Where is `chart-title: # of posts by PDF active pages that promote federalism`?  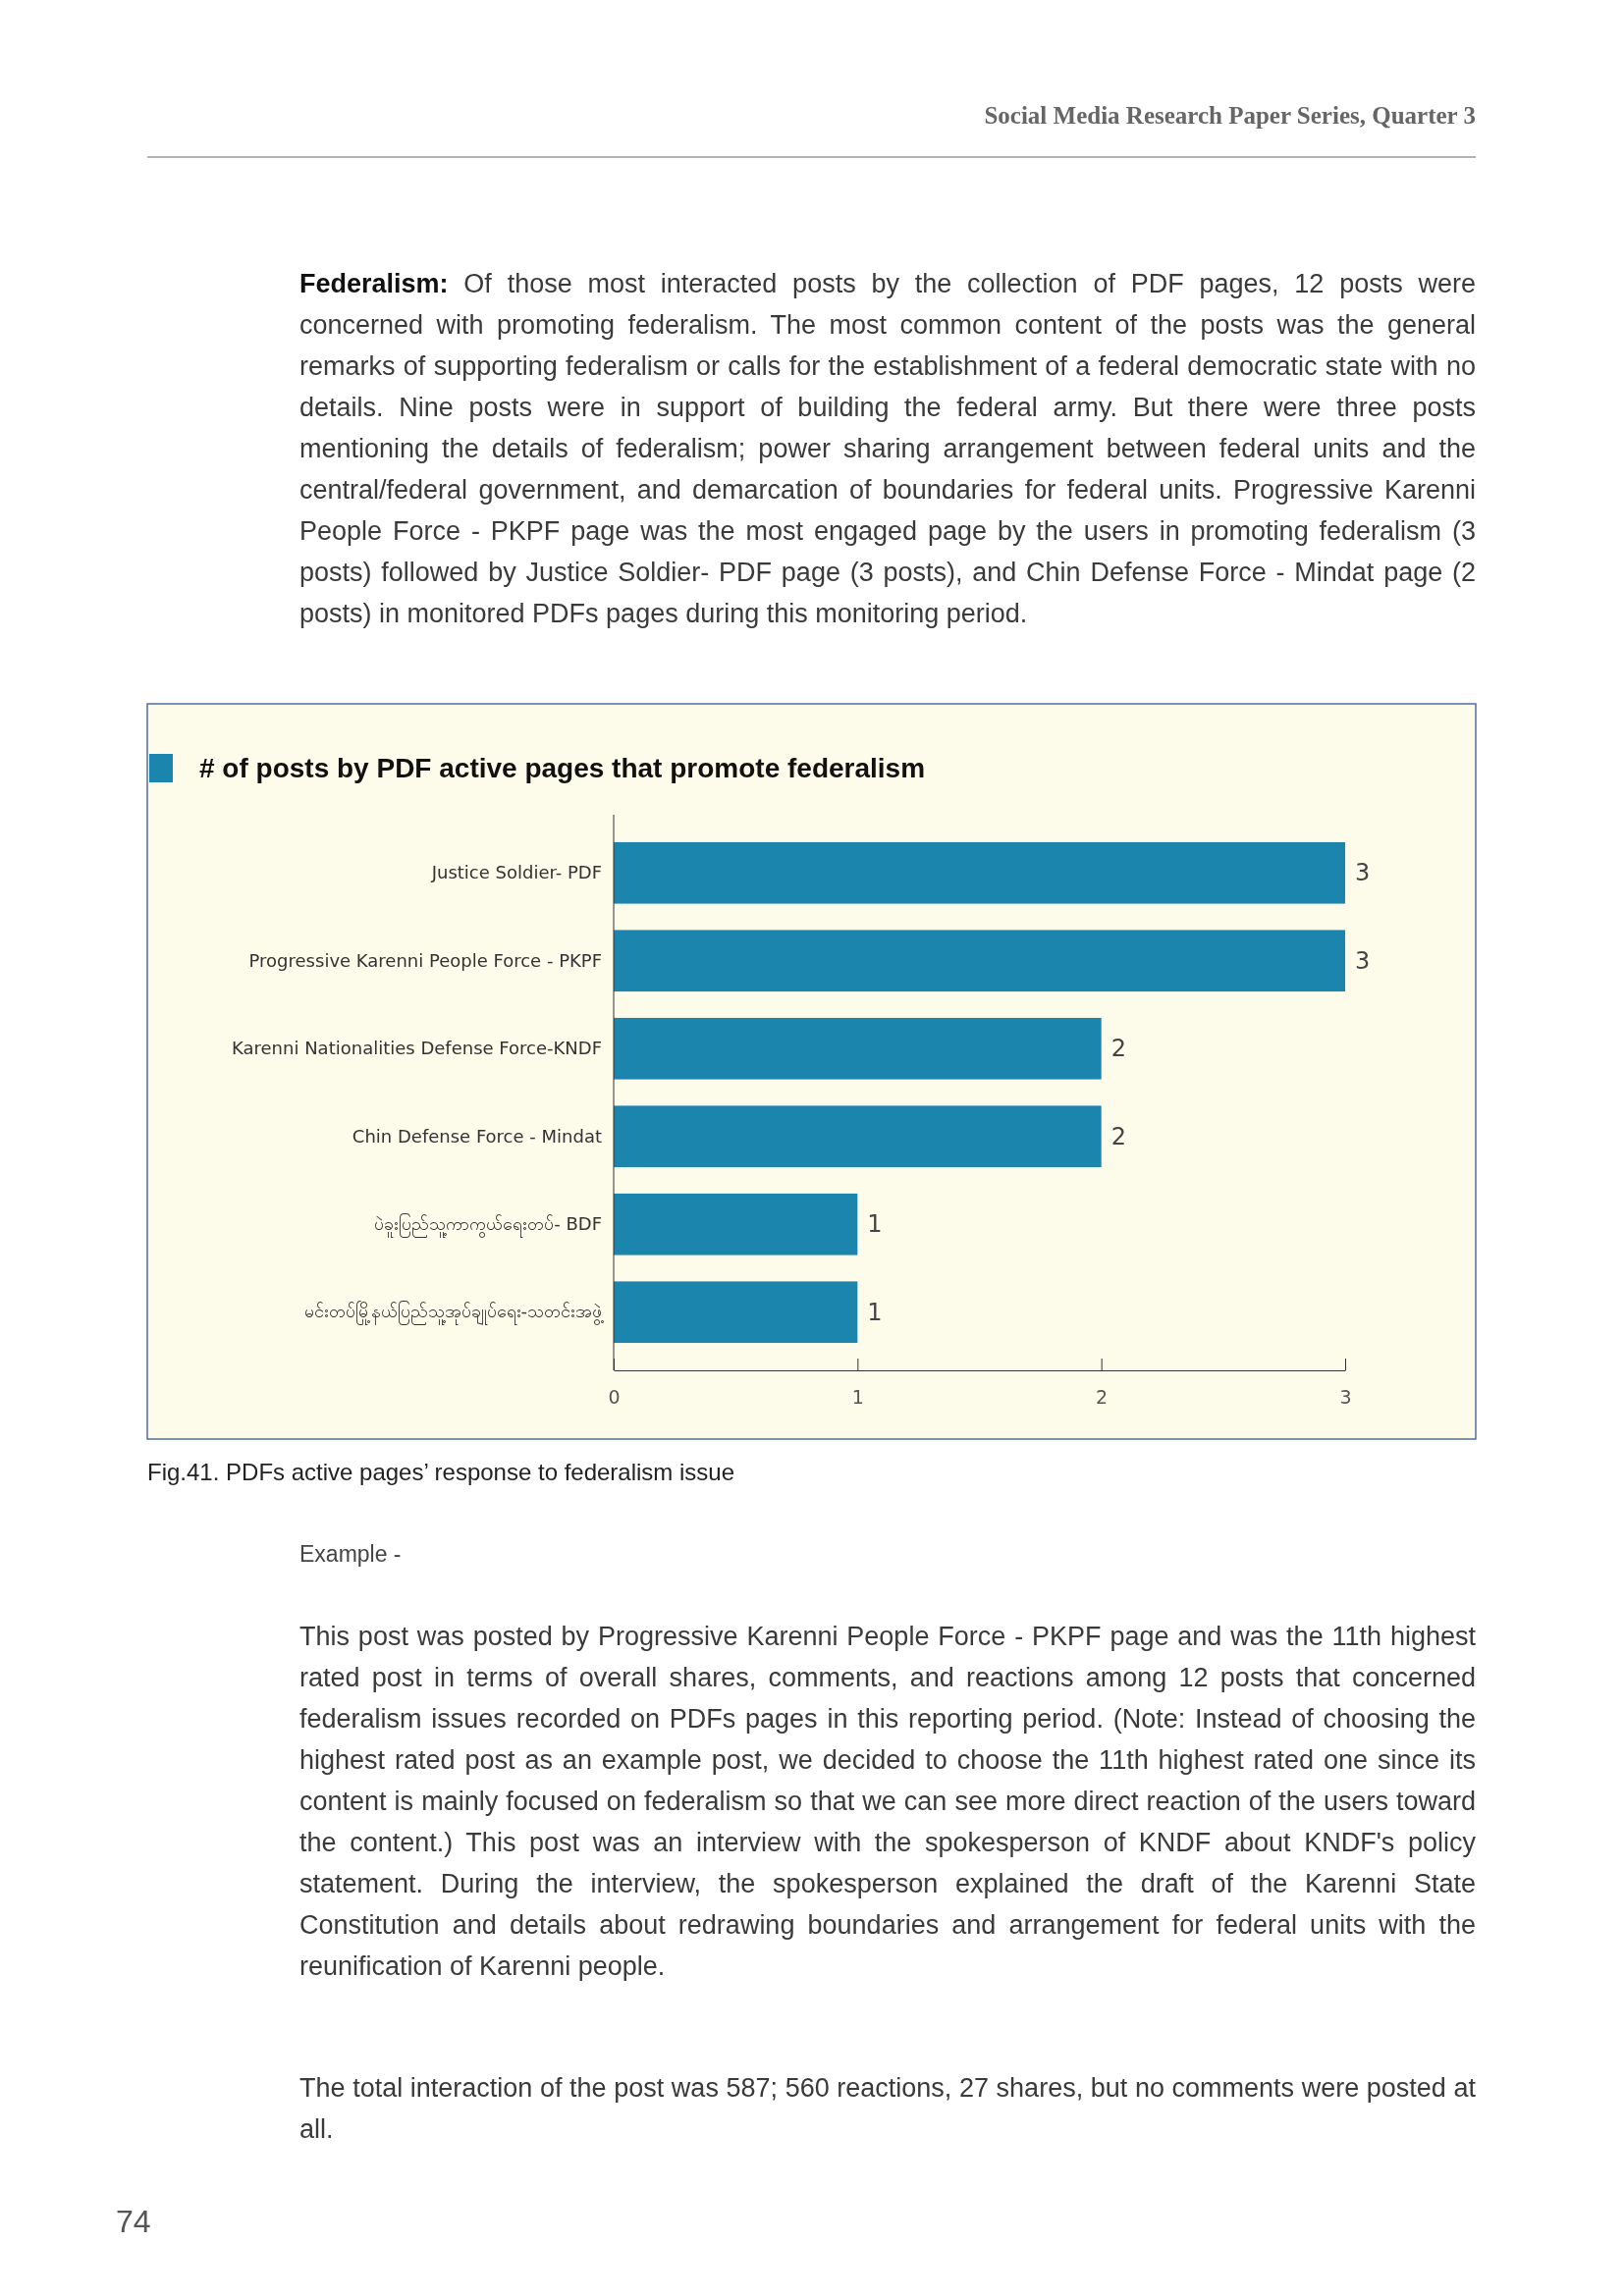 chart-title: # of posts by PDF active pages that promote federalism is located at coordinates (562, 768).